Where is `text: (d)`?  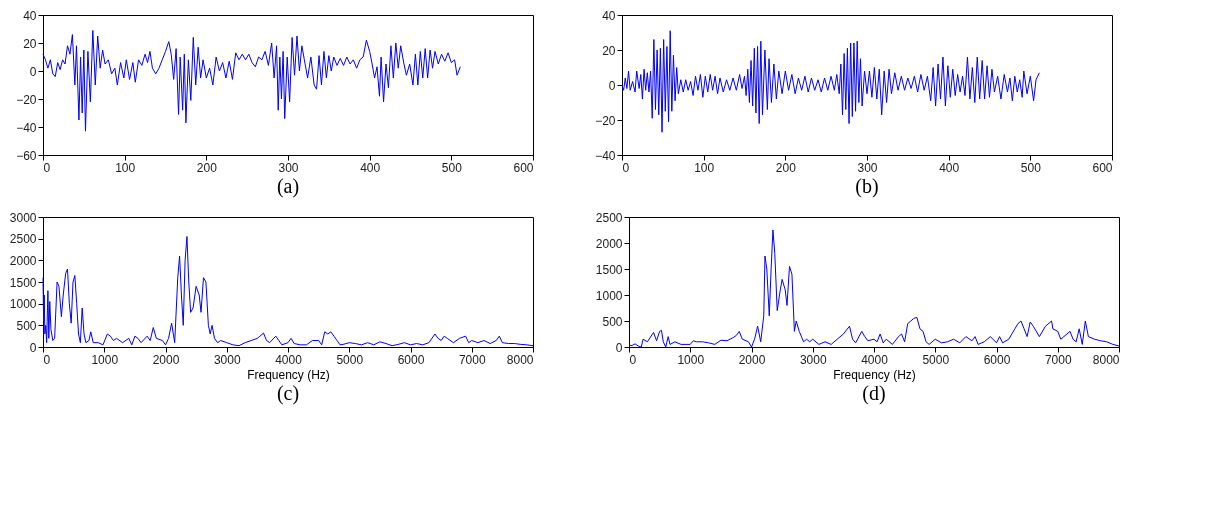 text: (d) is located at coordinates (874, 393).